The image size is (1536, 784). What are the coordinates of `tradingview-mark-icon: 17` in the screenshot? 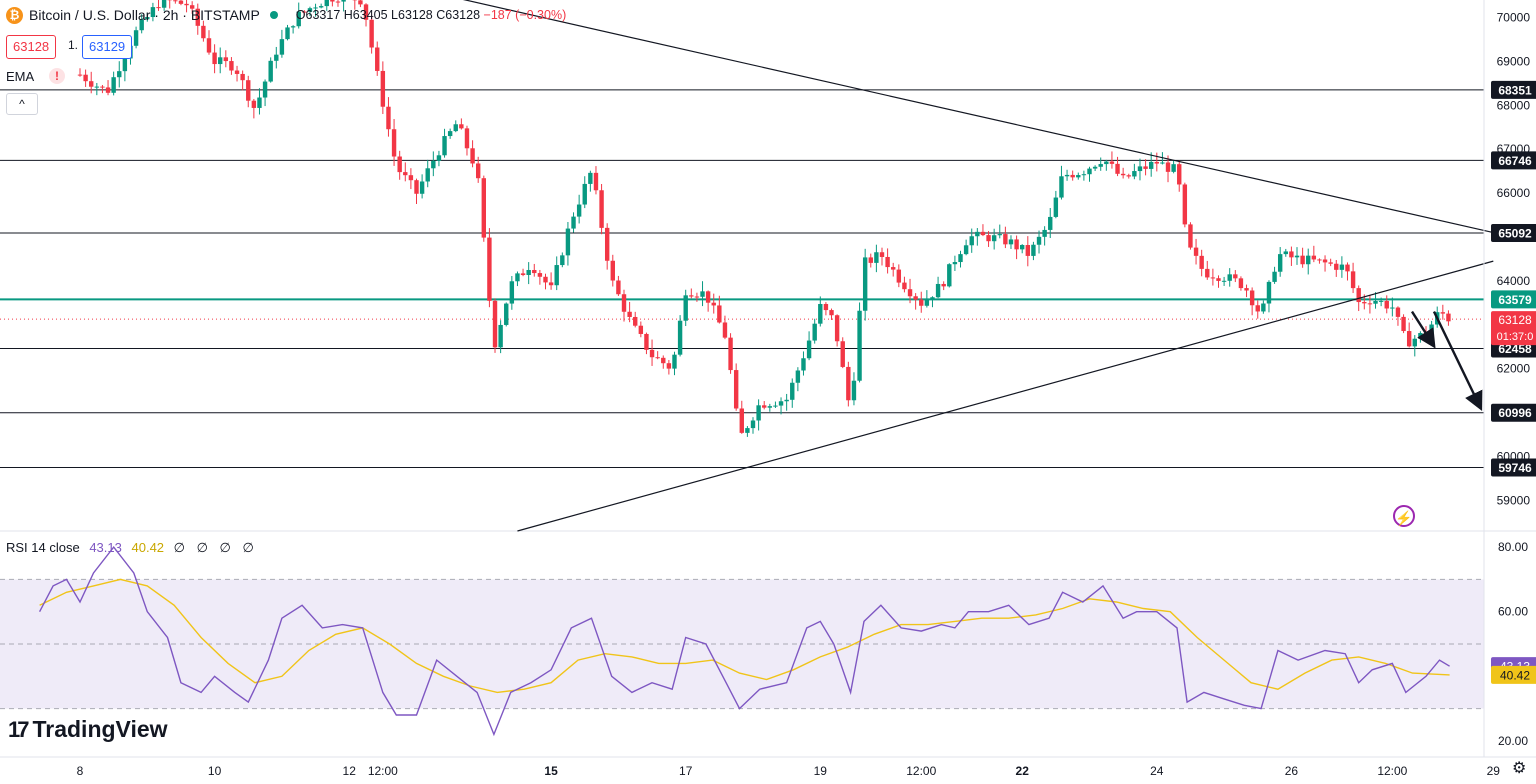 It's located at (19, 729).